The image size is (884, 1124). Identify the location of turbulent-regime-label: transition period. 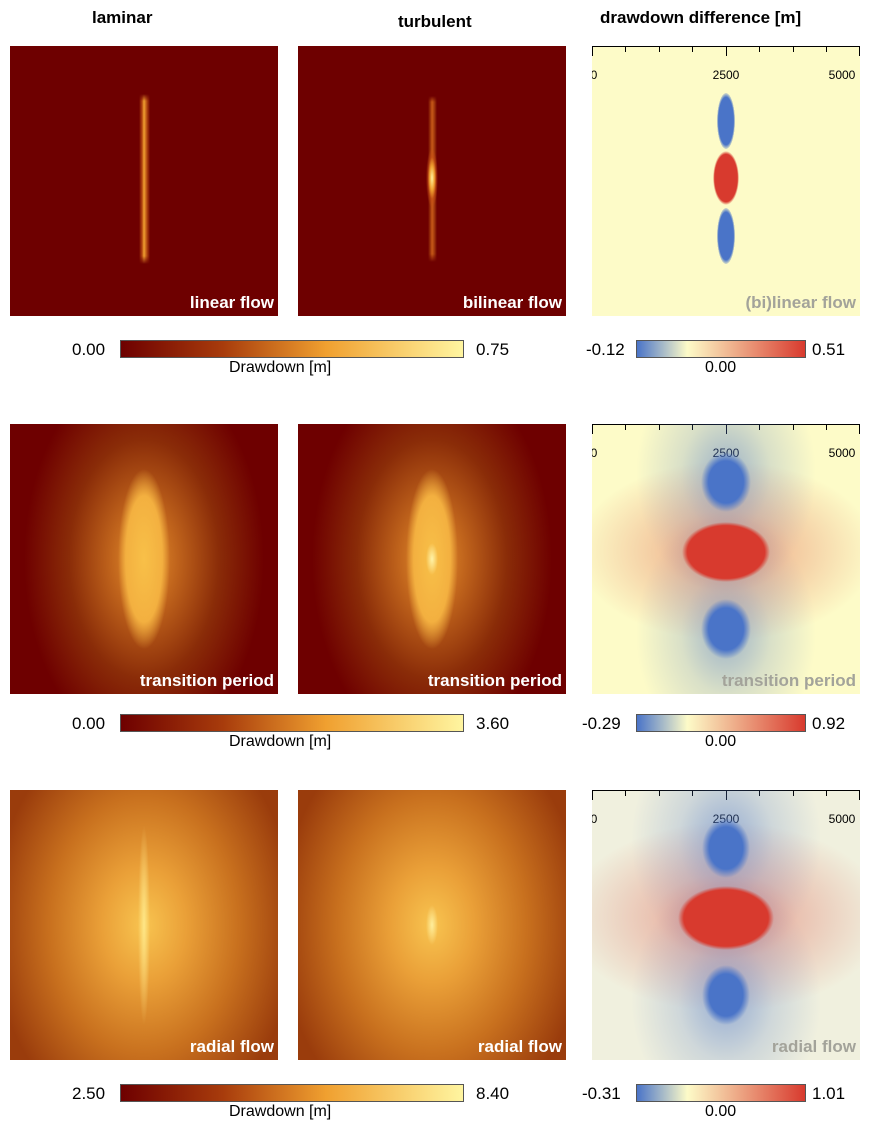
(494, 680).